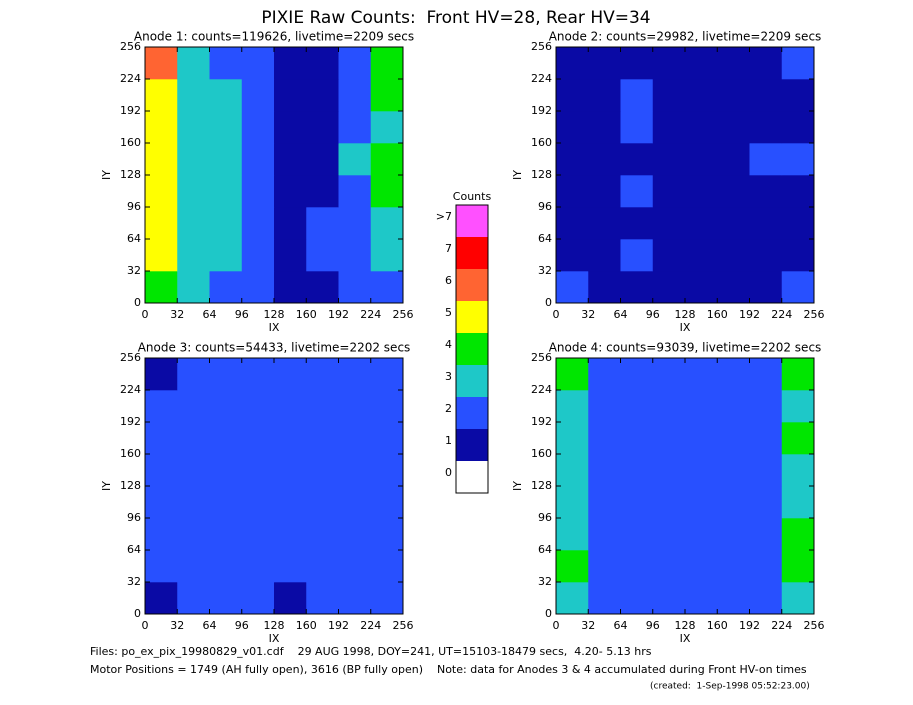  I want to click on x-tick-label: 32, so click(588, 314).